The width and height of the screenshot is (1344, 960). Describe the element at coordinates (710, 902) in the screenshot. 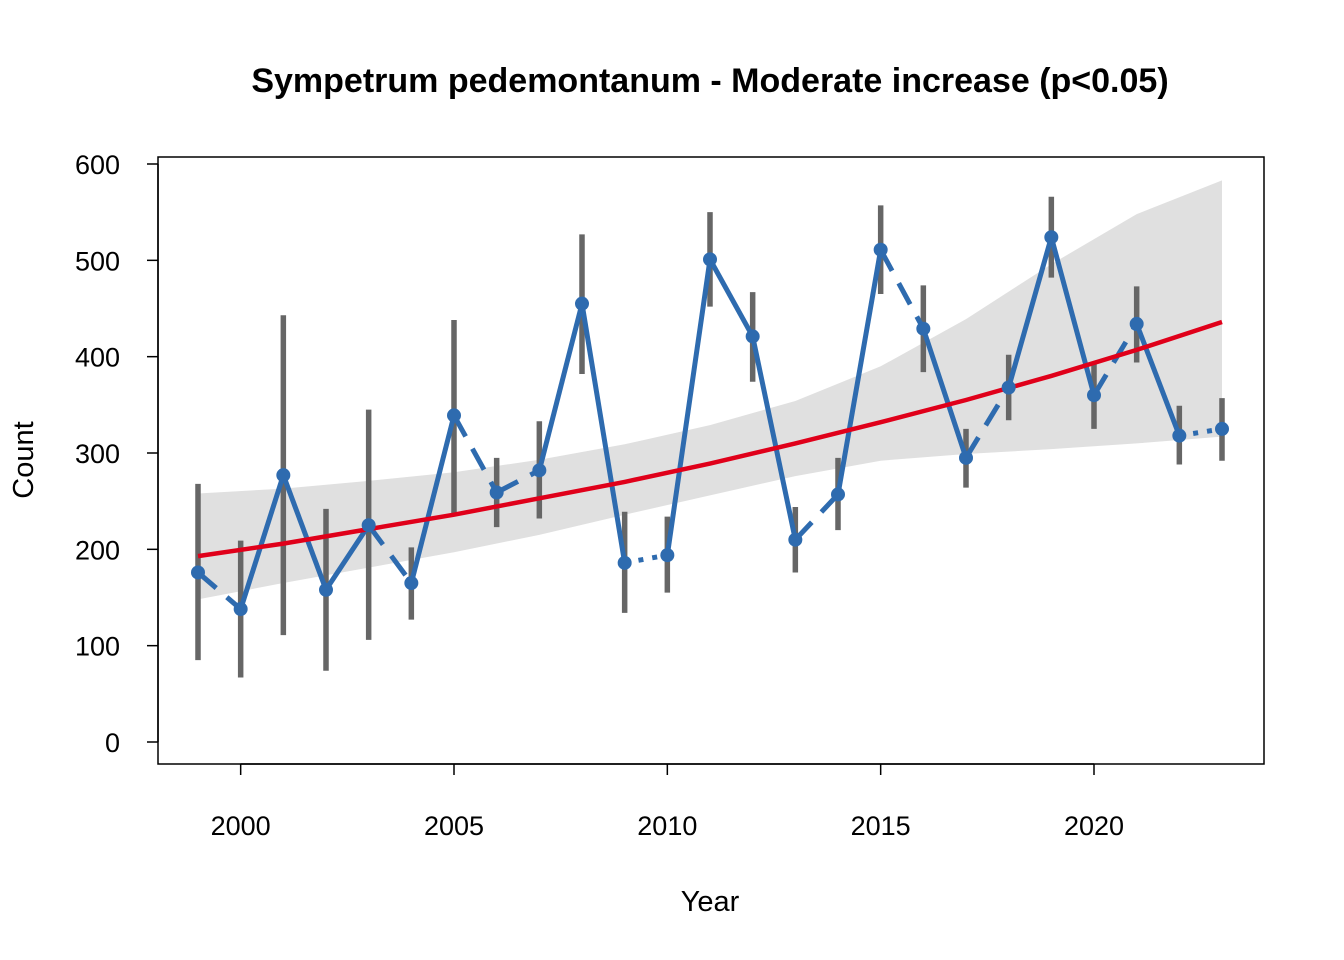

I see `x-axis-label: Year` at that location.